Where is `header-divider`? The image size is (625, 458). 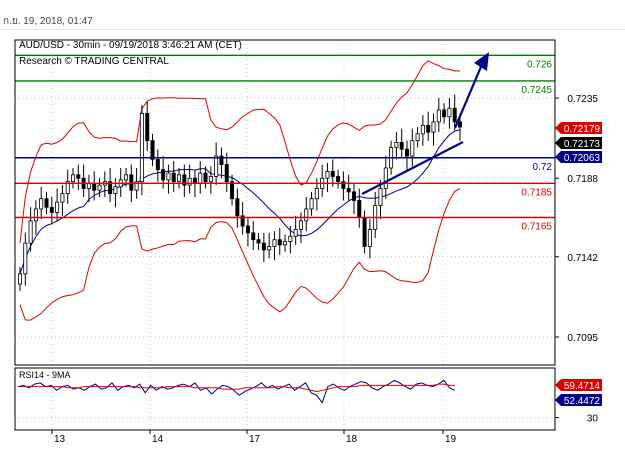
header-divider is located at coordinates (312, 29).